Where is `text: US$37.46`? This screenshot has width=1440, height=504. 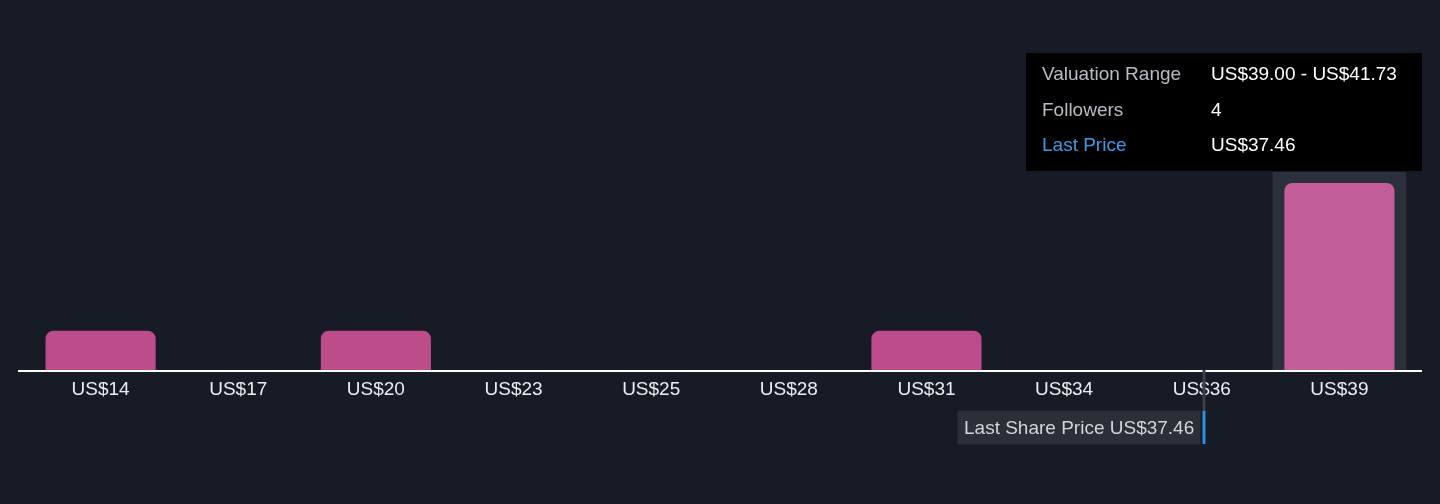
text: US$37.46 is located at coordinates (1253, 144).